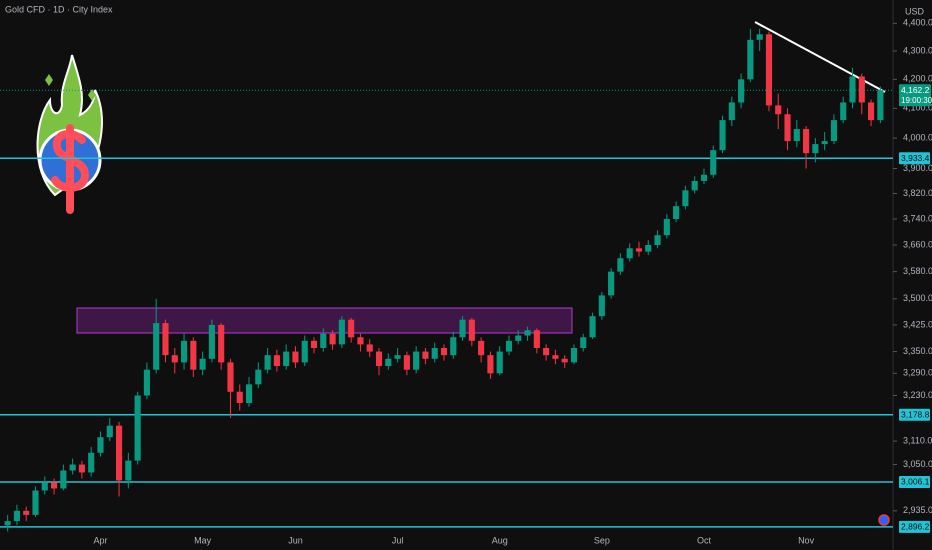  I want to click on trend-line, so click(820, 57).